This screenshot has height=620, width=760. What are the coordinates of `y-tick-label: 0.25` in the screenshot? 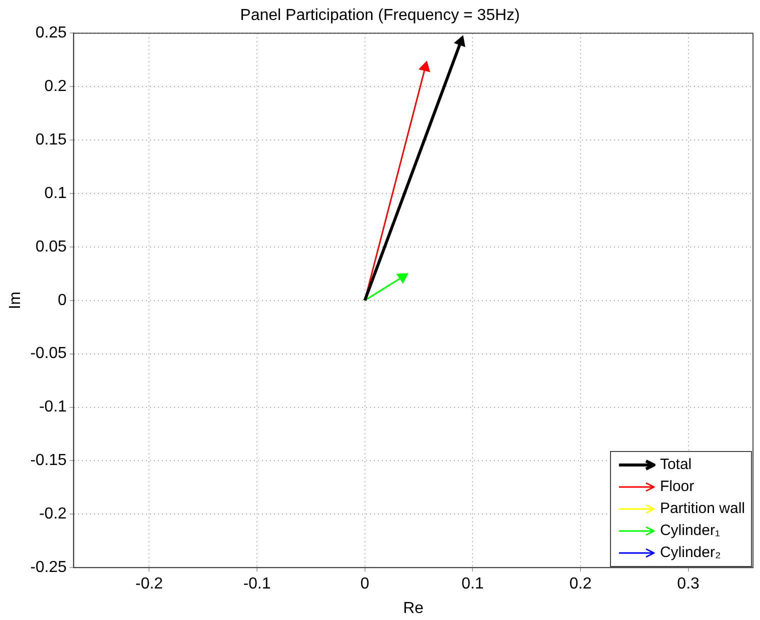 It's located at (51, 33).